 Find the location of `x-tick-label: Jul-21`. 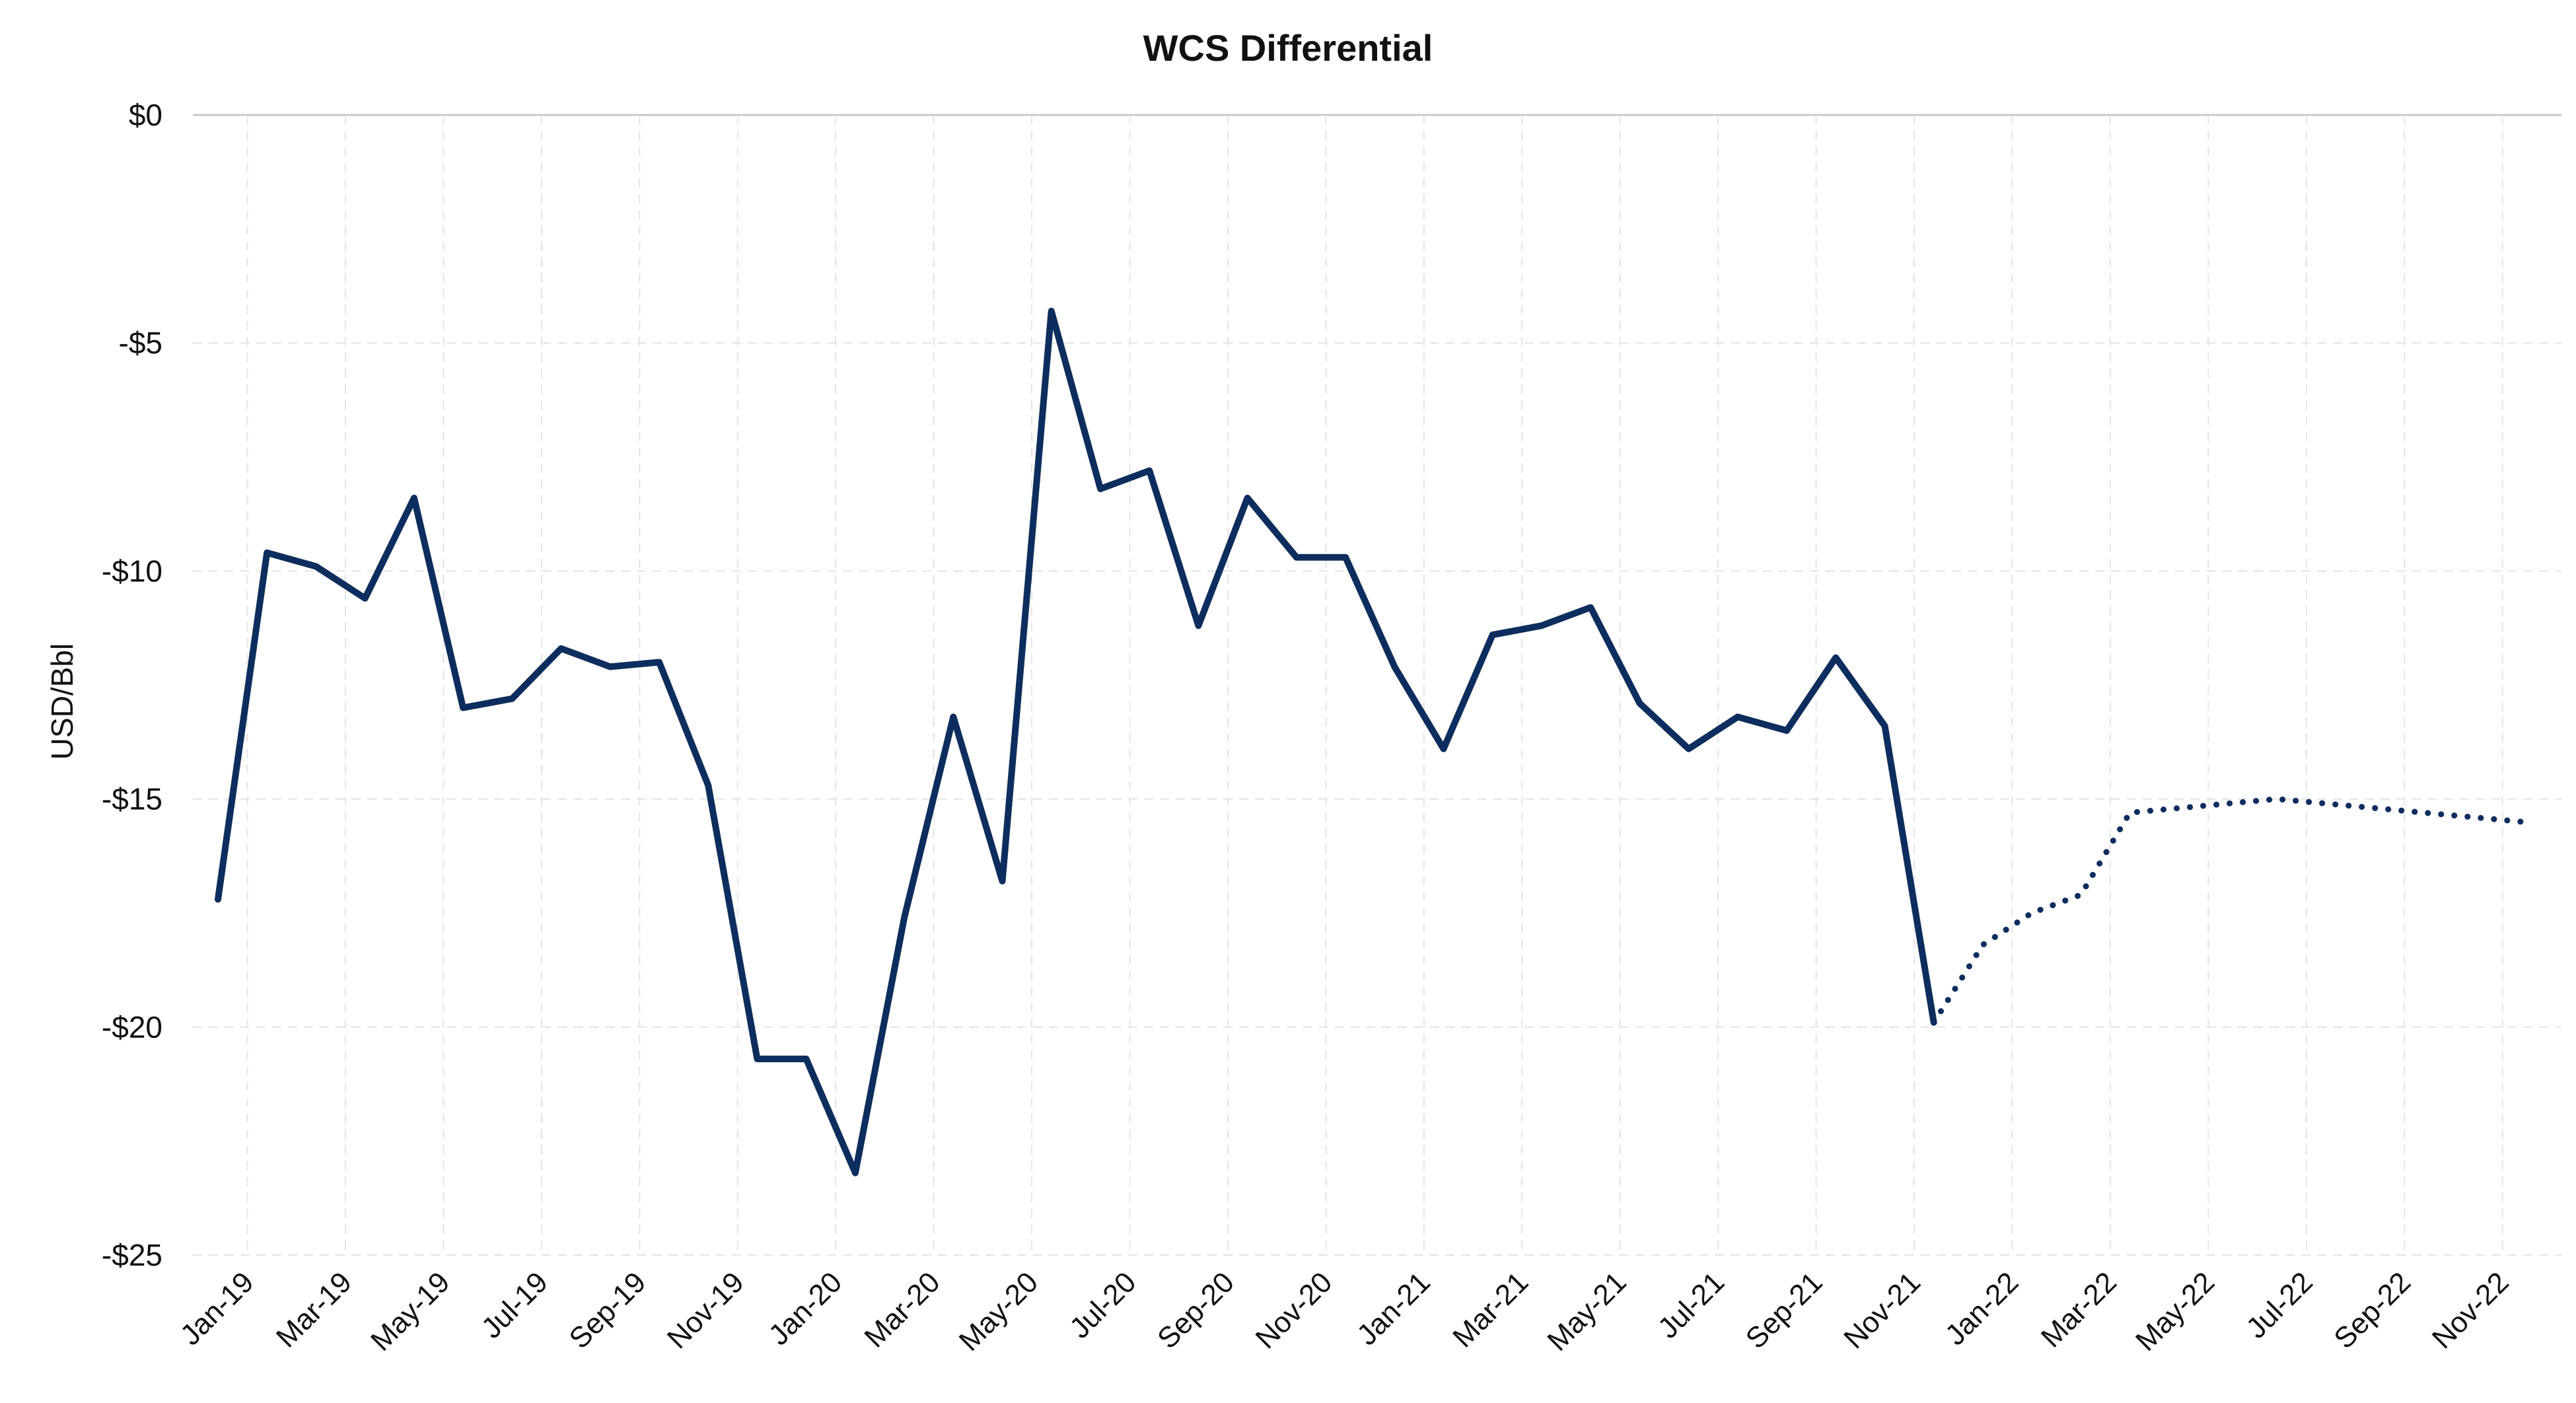

x-tick-label: Jul-21 is located at coordinates (1692, 1305).